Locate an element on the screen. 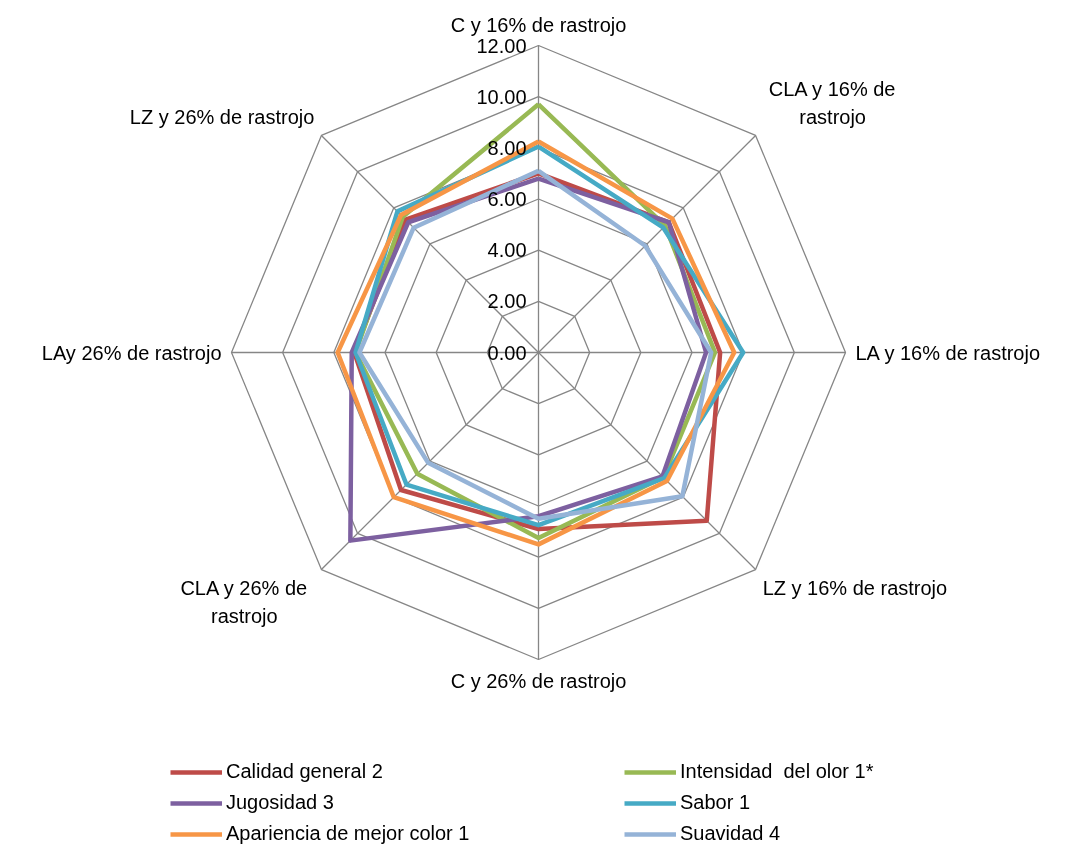  legend-label: Sabor 1 is located at coordinates (716, 802).